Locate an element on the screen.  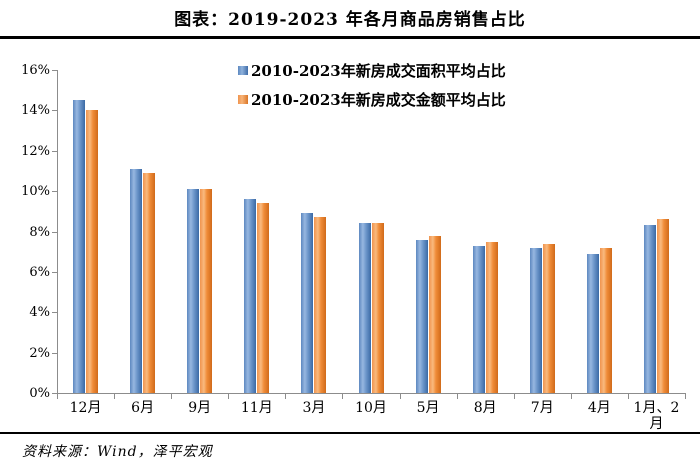
y-axis-line is located at coordinates (57, 231).